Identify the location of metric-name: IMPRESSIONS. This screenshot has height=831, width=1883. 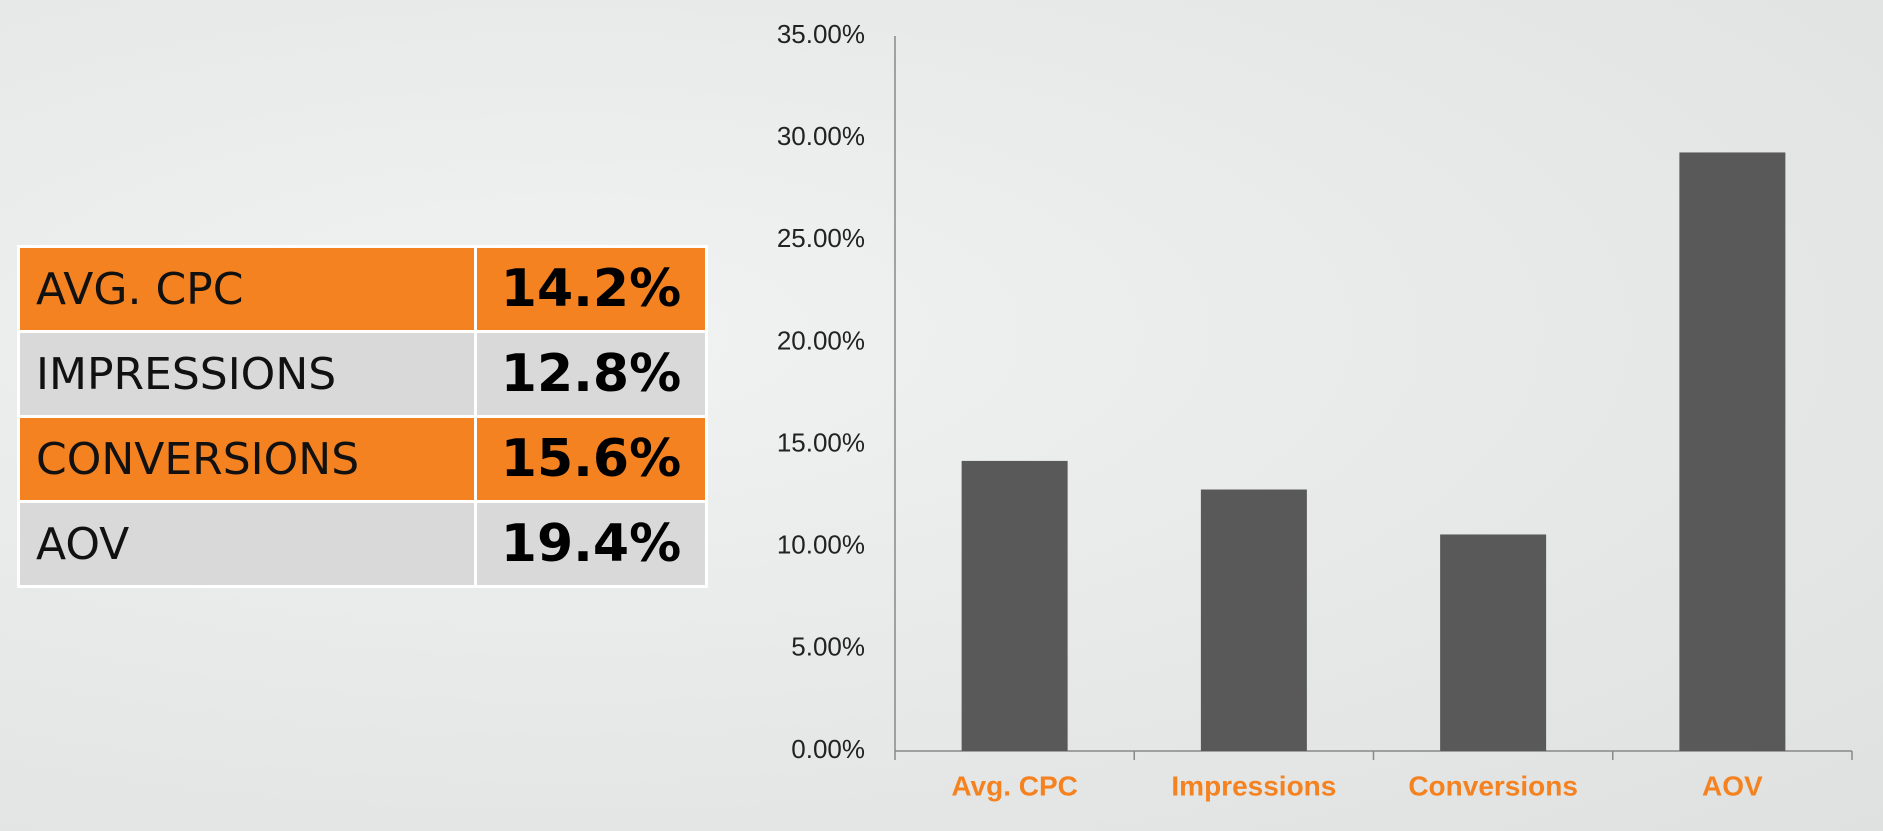
(247, 374).